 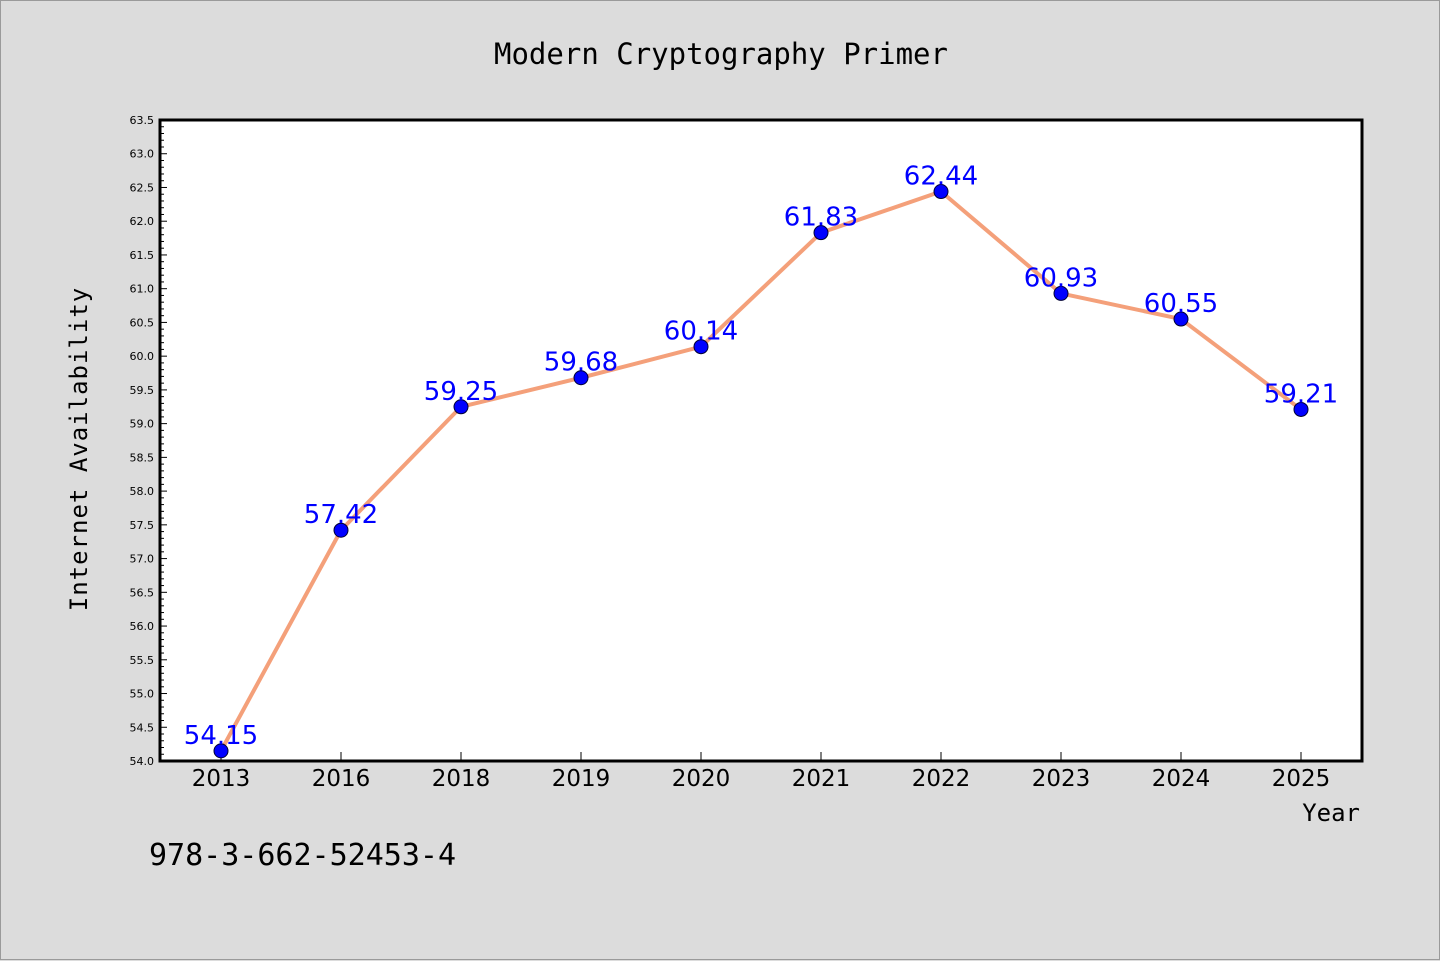 I want to click on footer-text: 978-3-662-52453-4, so click(x=302, y=855).